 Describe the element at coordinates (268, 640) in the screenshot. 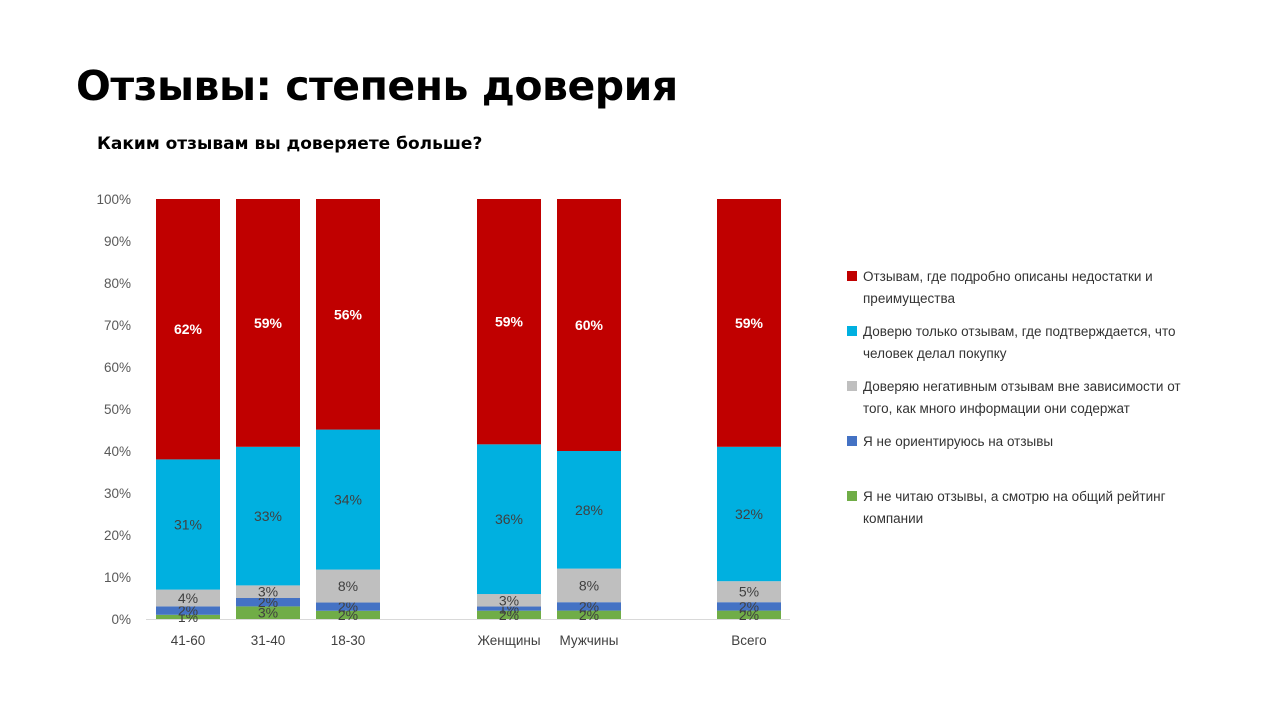

I see `x-category-label: 31-40` at that location.